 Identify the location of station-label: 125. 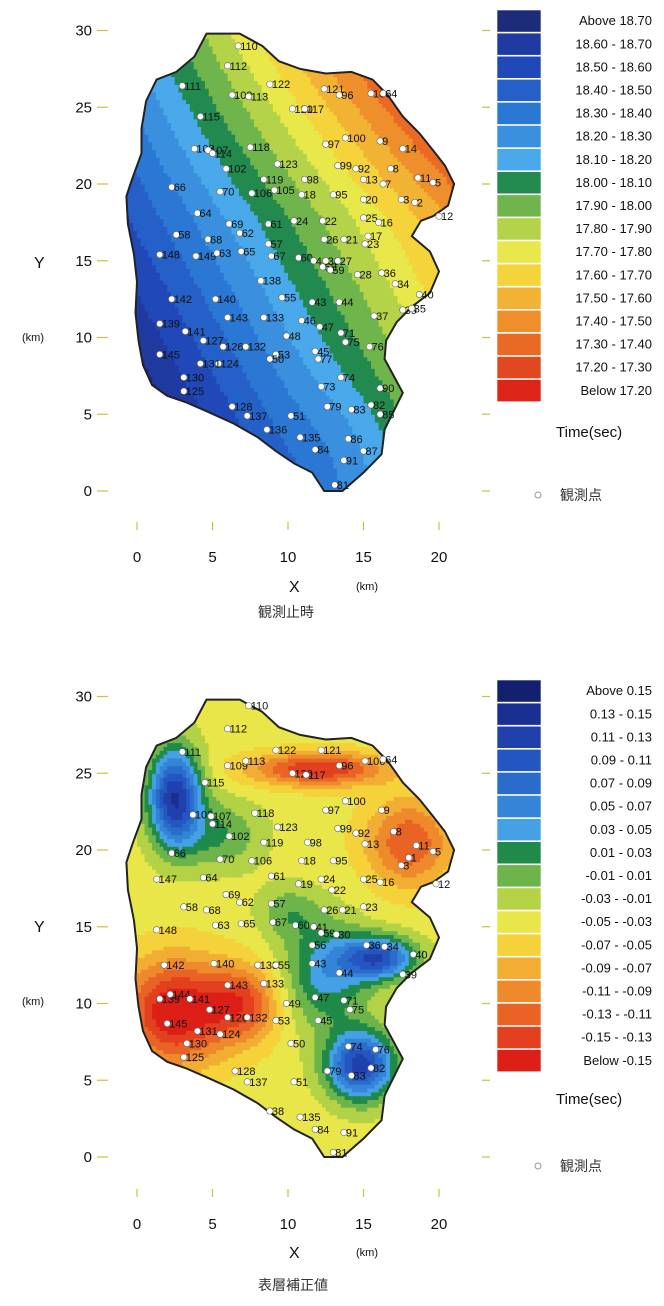
(195, 392).